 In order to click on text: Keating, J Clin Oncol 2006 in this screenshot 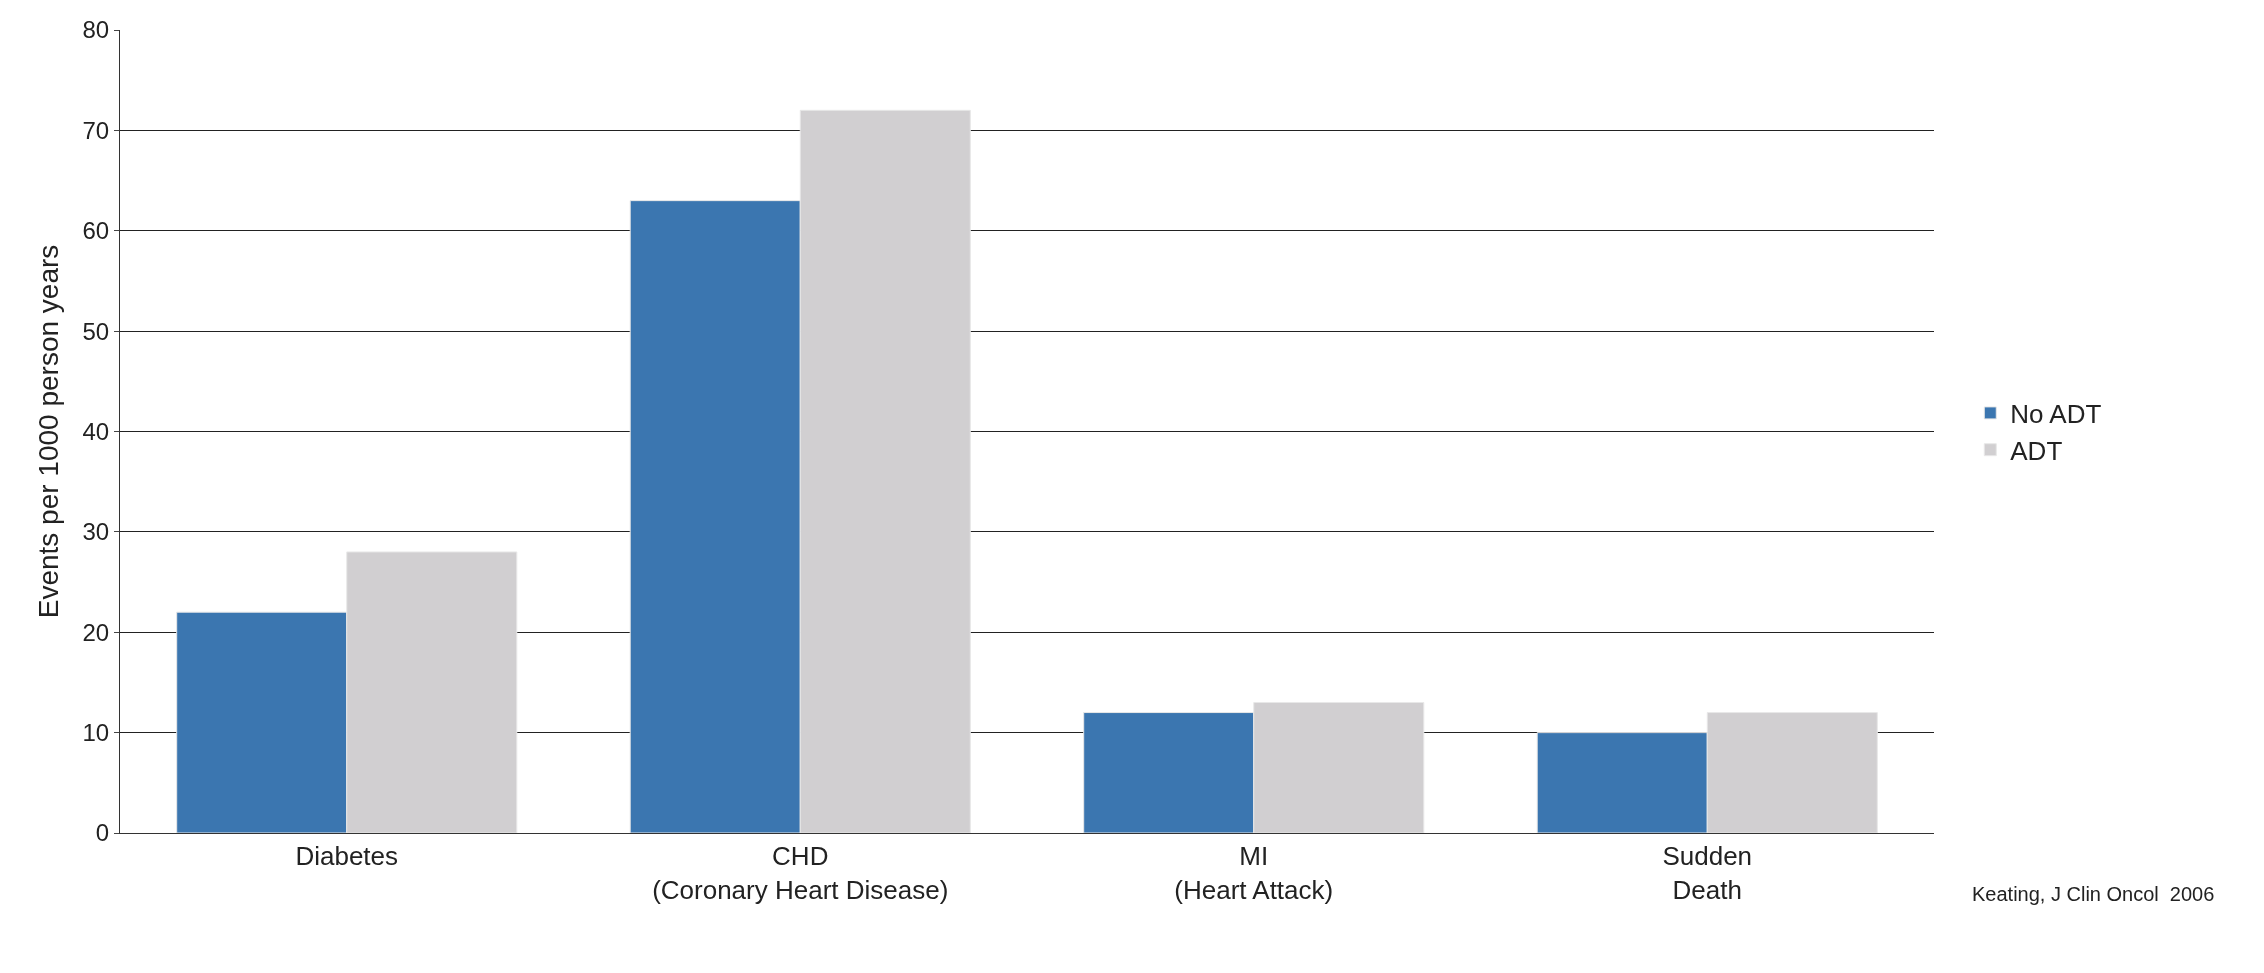, I will do `click(2093, 894)`.